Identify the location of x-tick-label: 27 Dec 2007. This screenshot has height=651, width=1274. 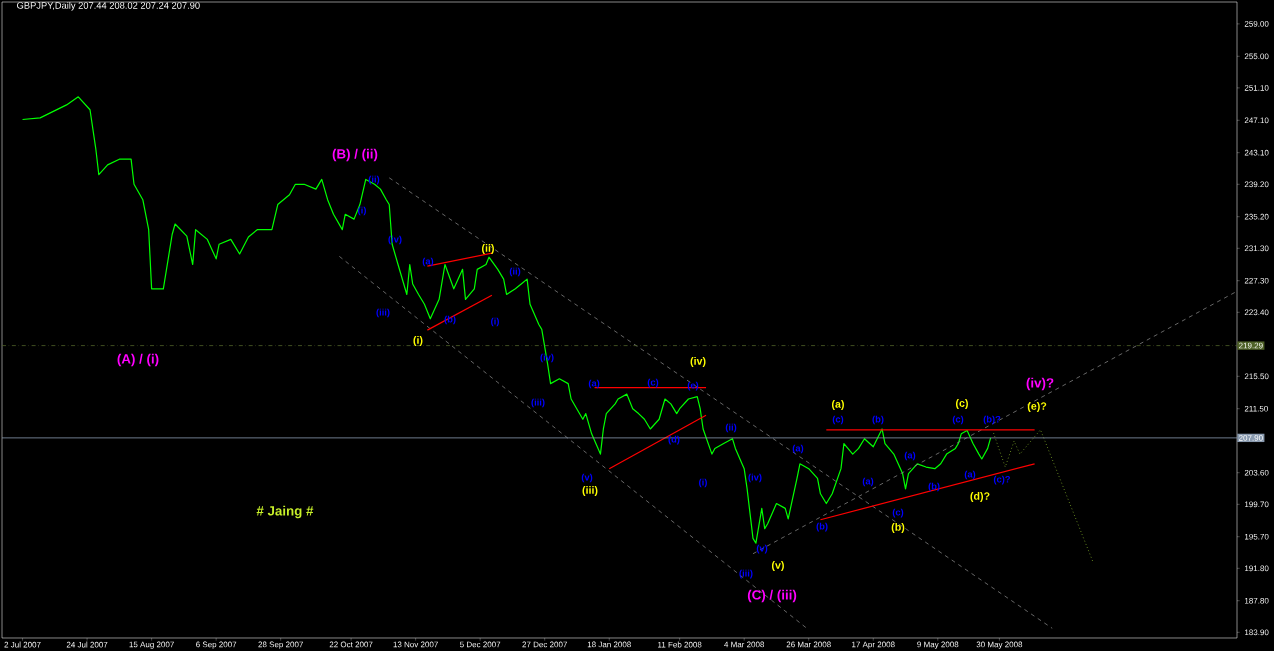
(544, 644).